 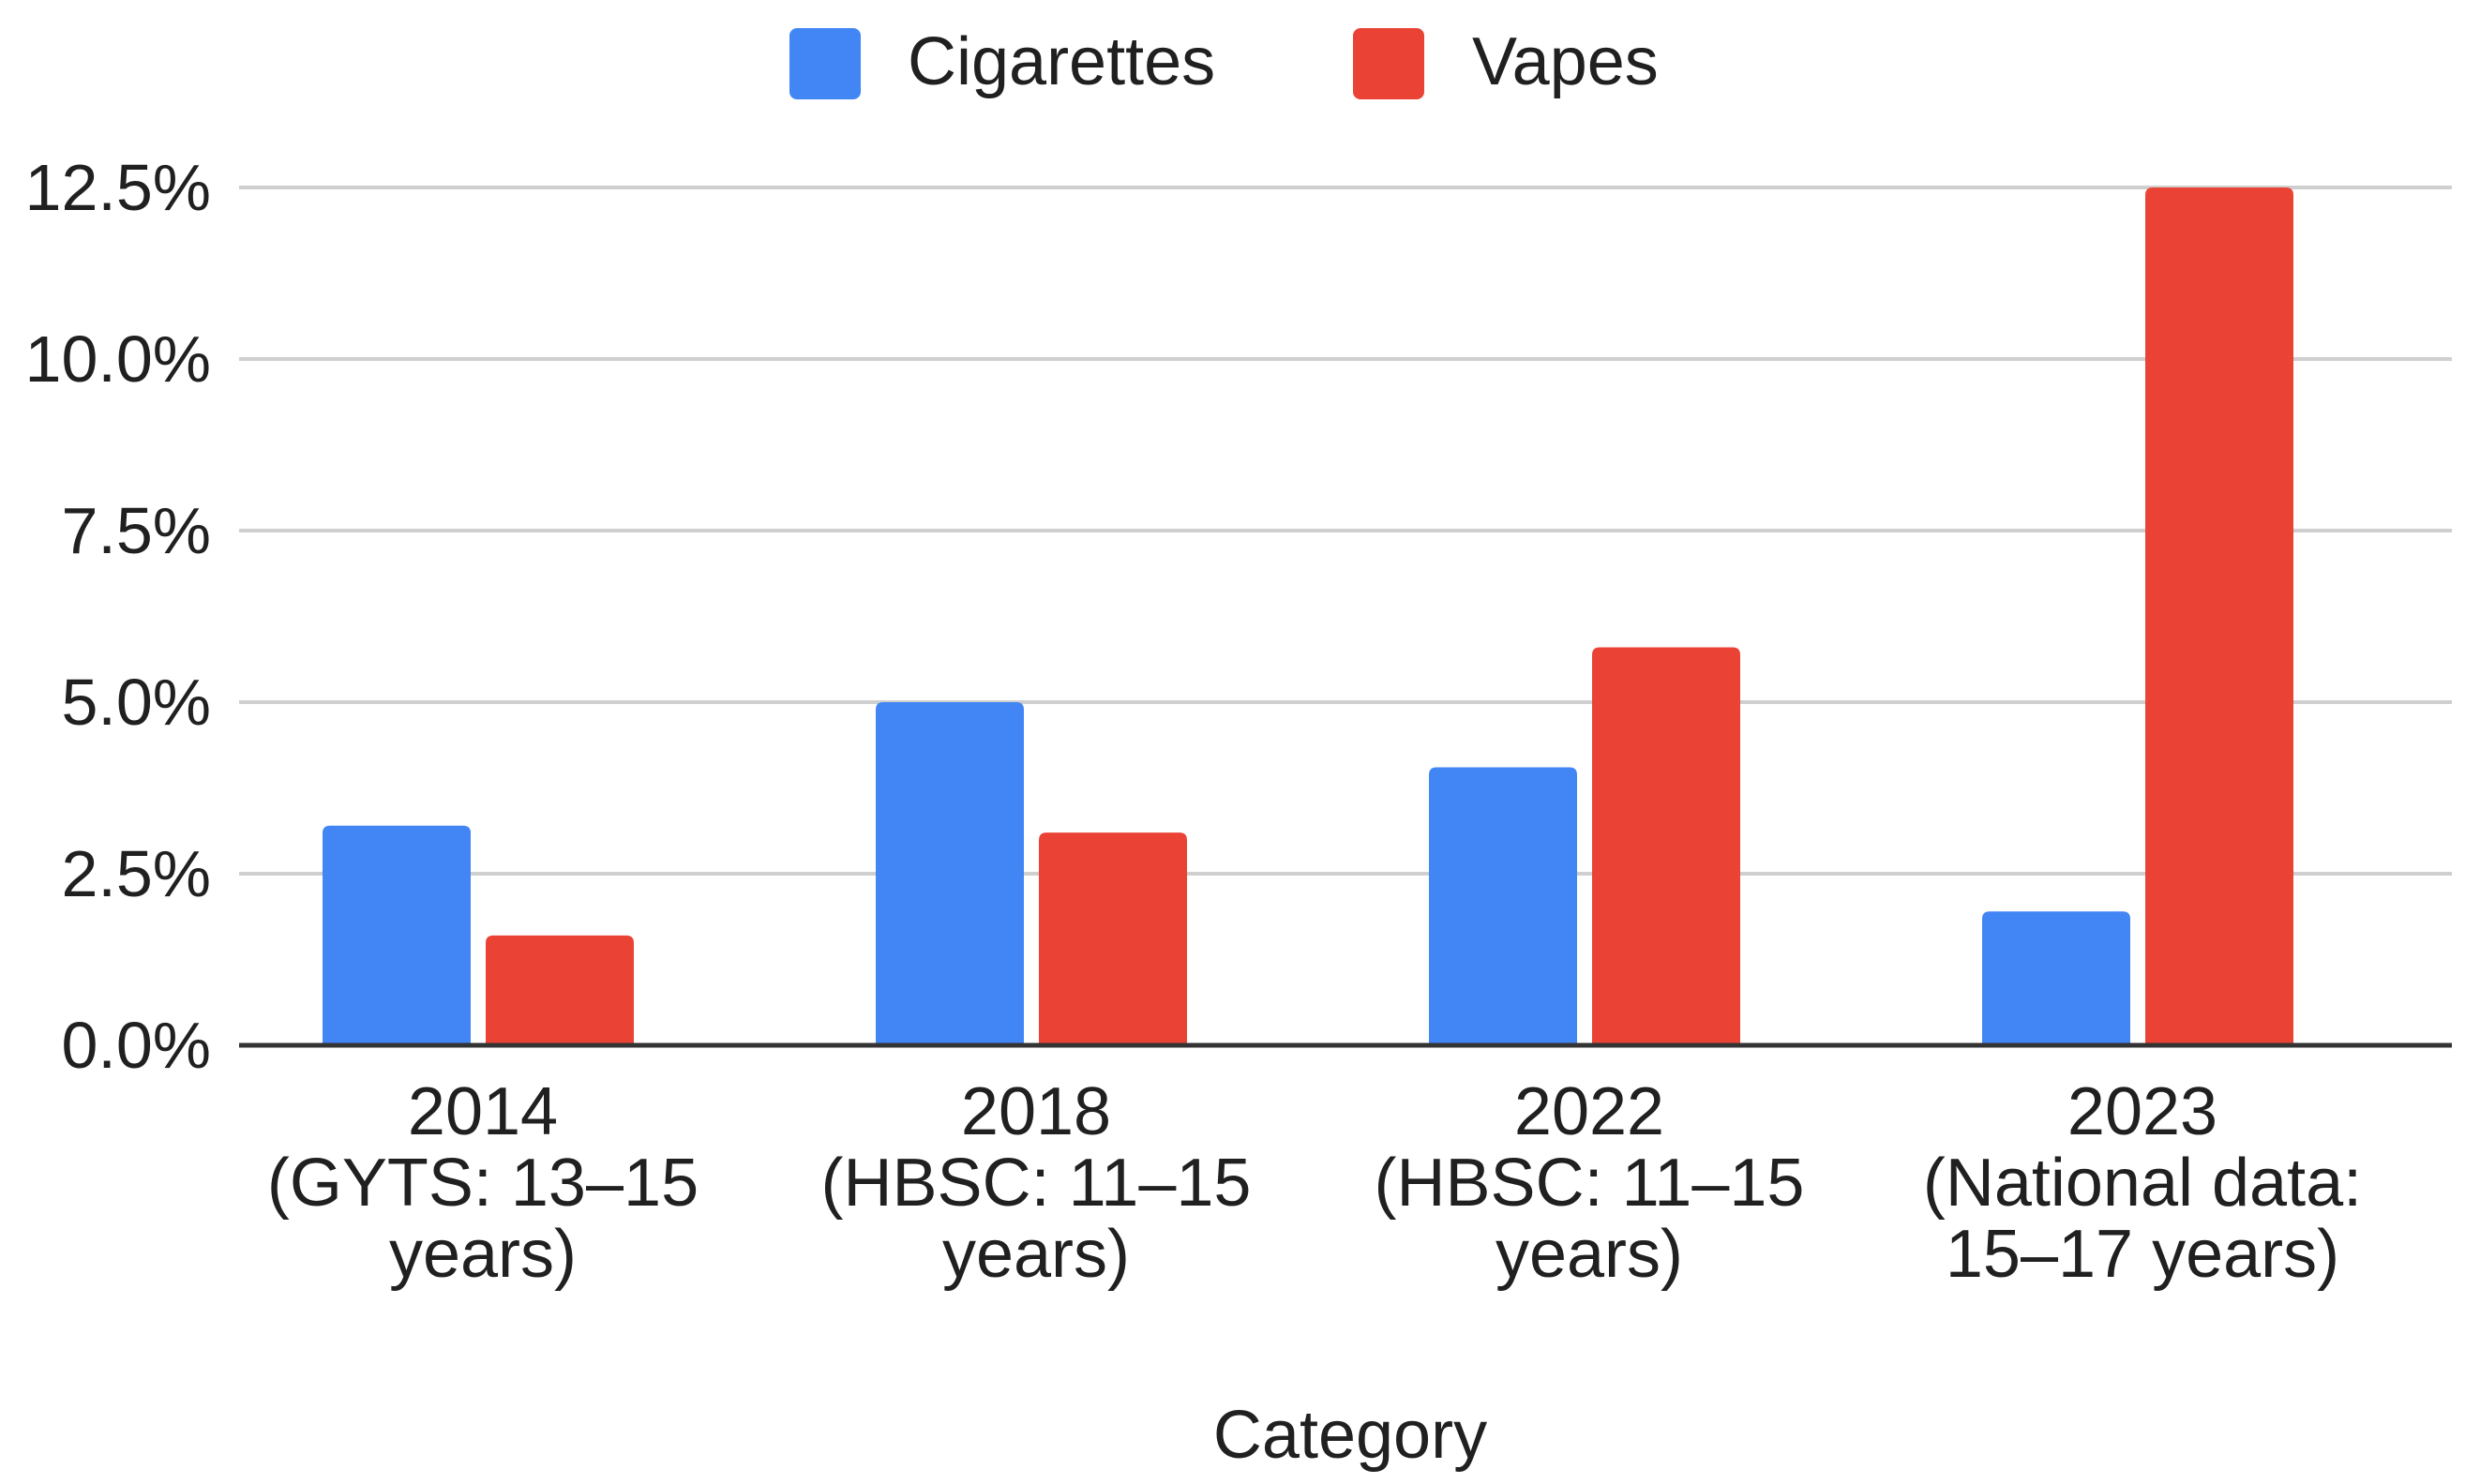 I want to click on legend: Cigarettes Vapes, so click(x=1224, y=61).